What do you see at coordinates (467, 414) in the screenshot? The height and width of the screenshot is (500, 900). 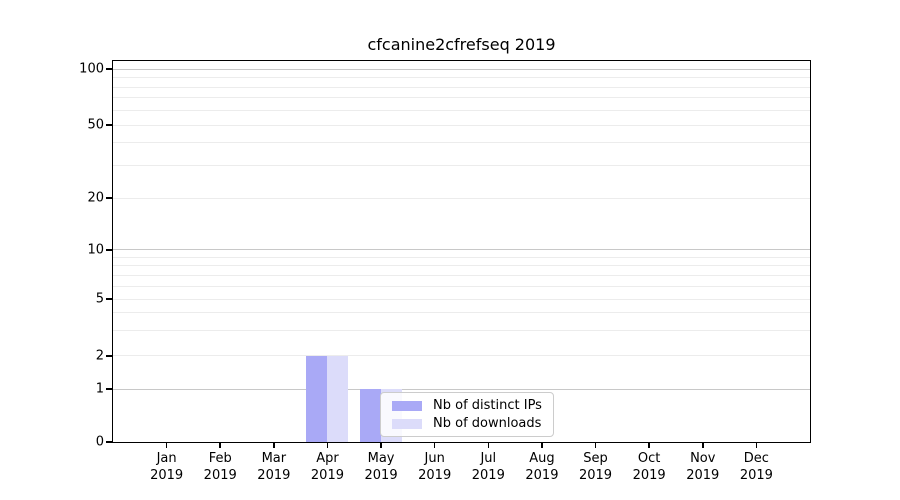 I see `legend: Nb of distinct IPs Nb of downloads` at bounding box center [467, 414].